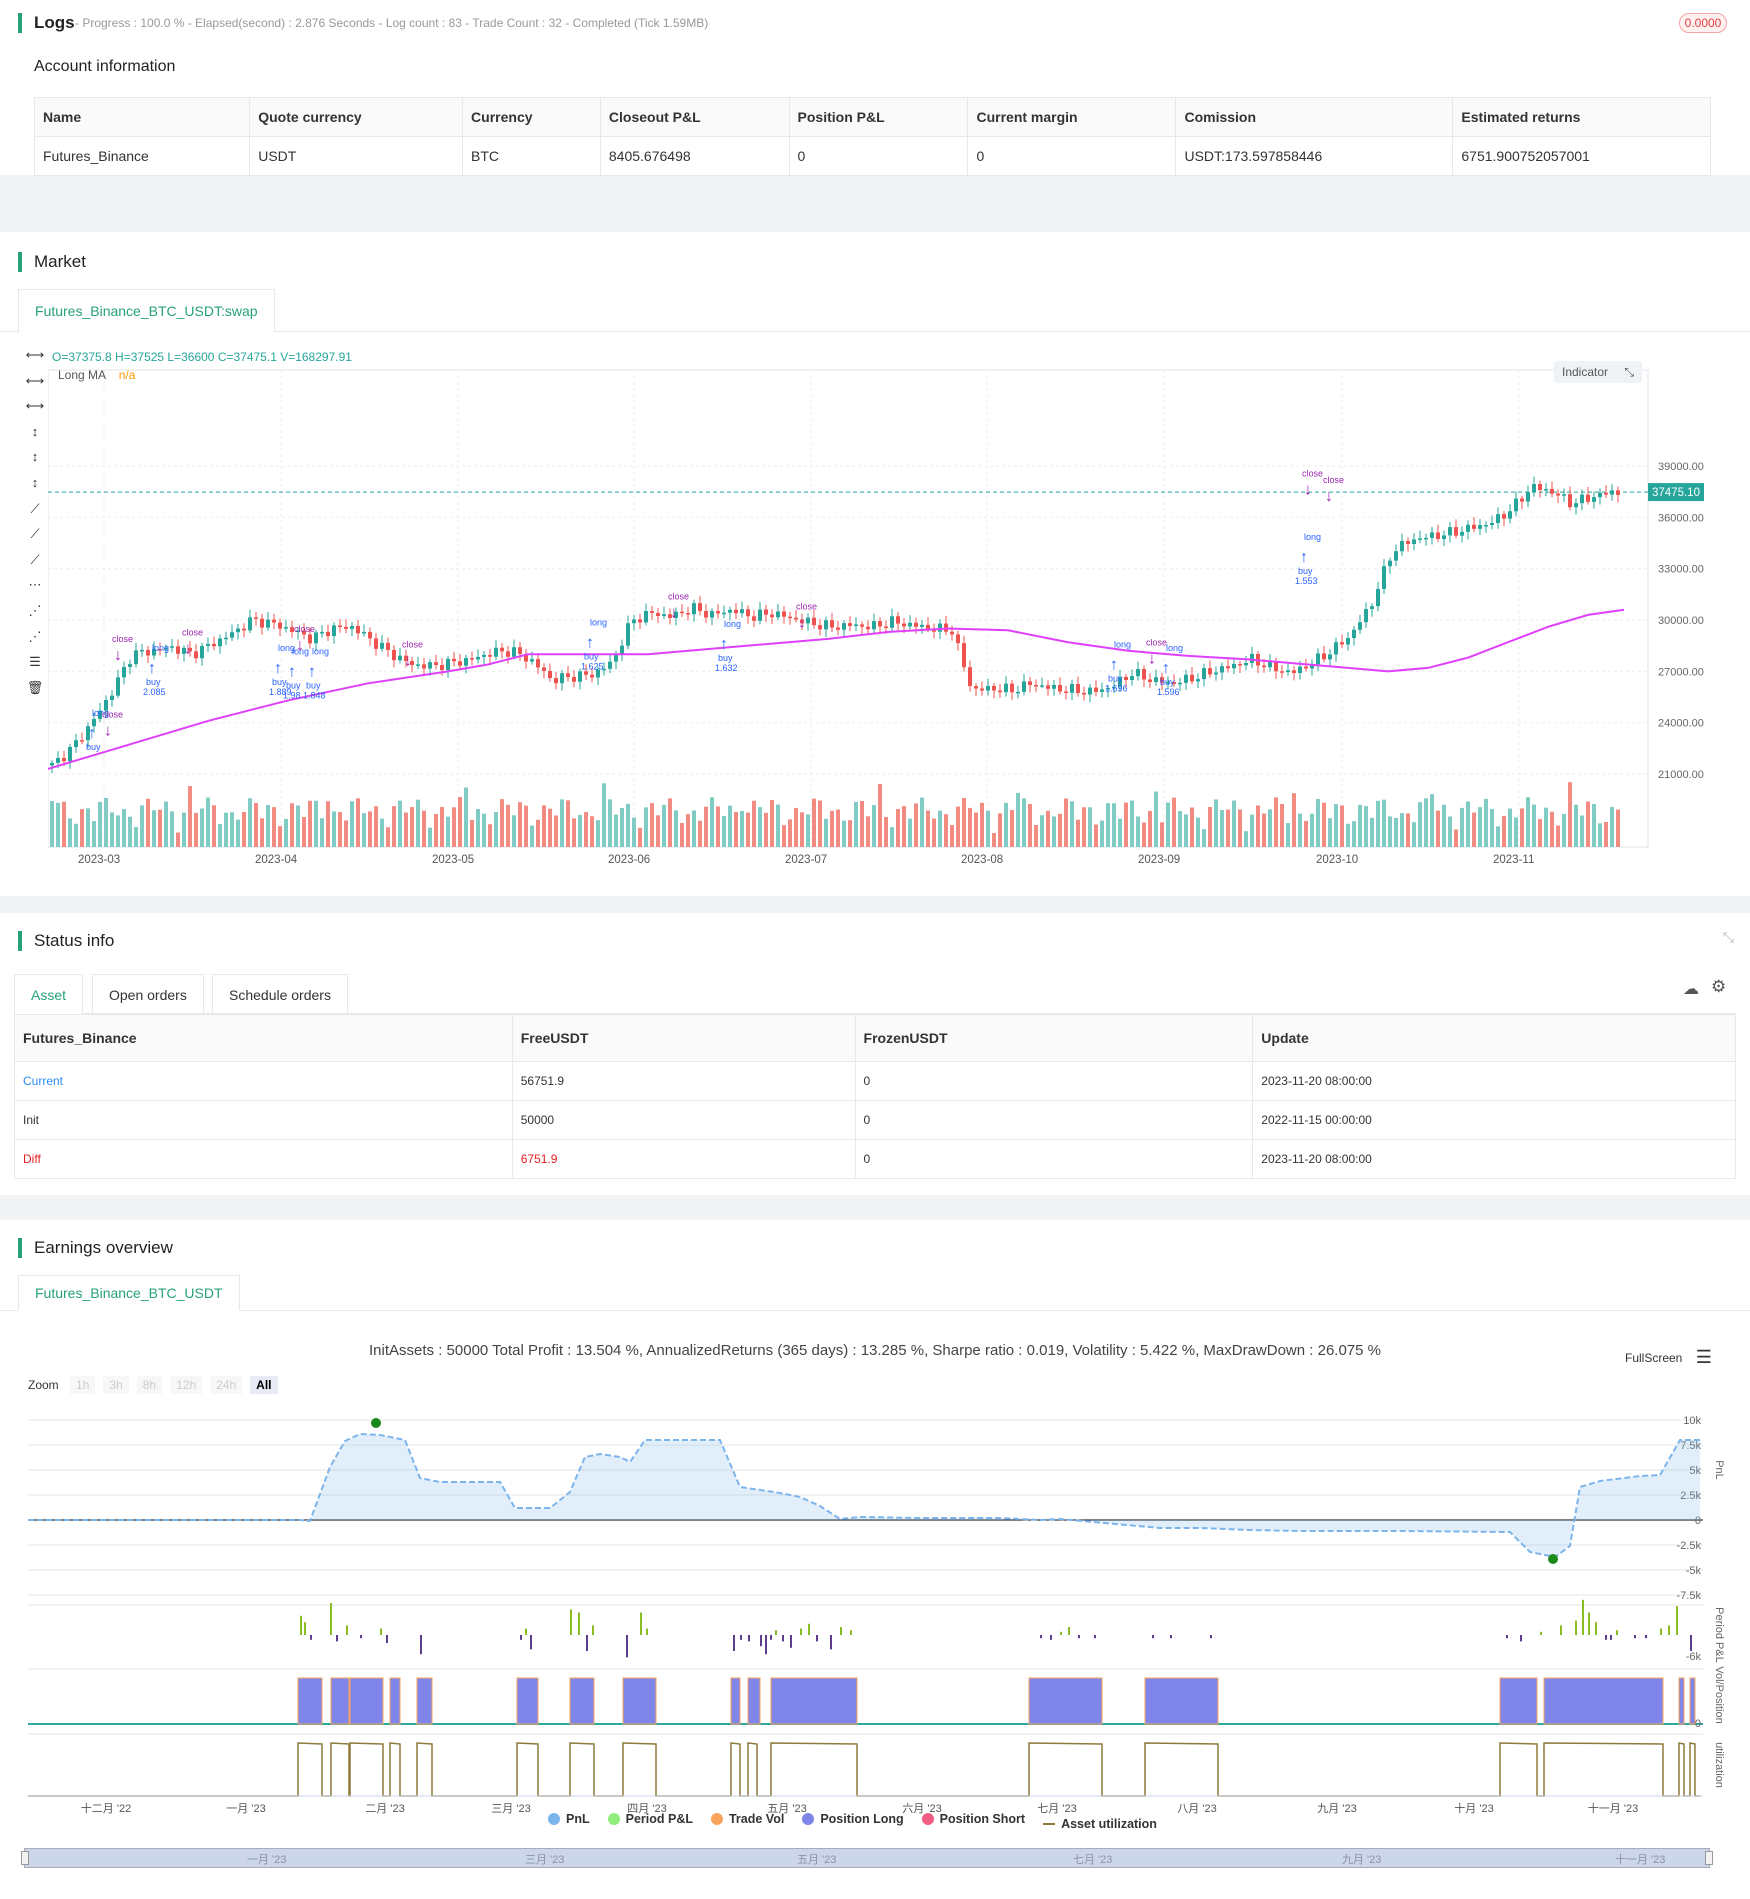 The image size is (1750, 1899). I want to click on earnings-tab: Futures_Binance_BTC_USDT, so click(129, 1293).